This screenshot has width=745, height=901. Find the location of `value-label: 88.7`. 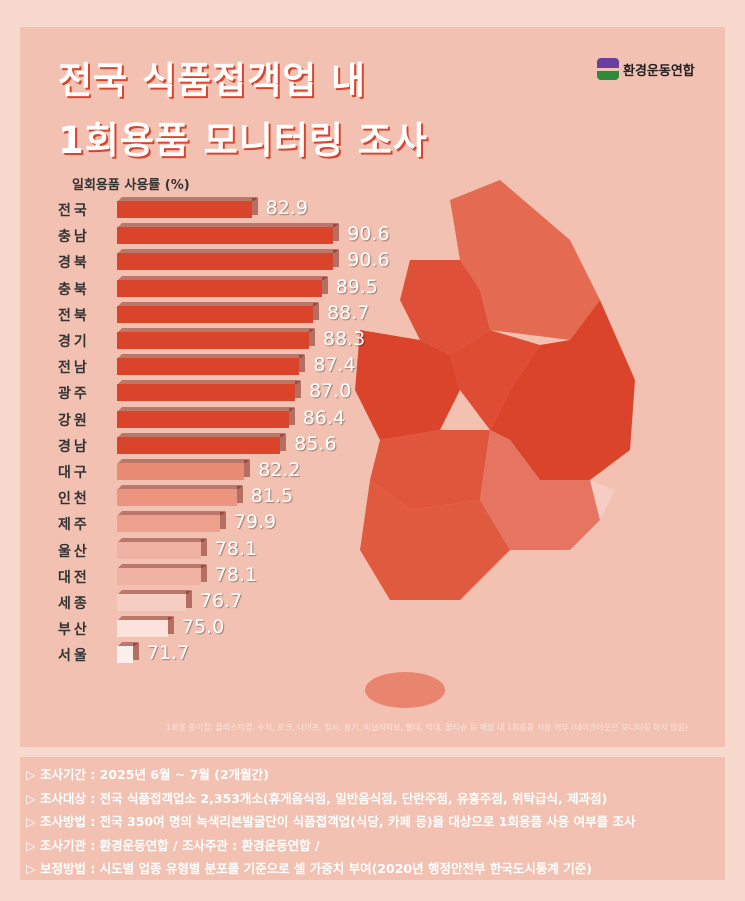

value-label: 88.7 is located at coordinates (348, 312).